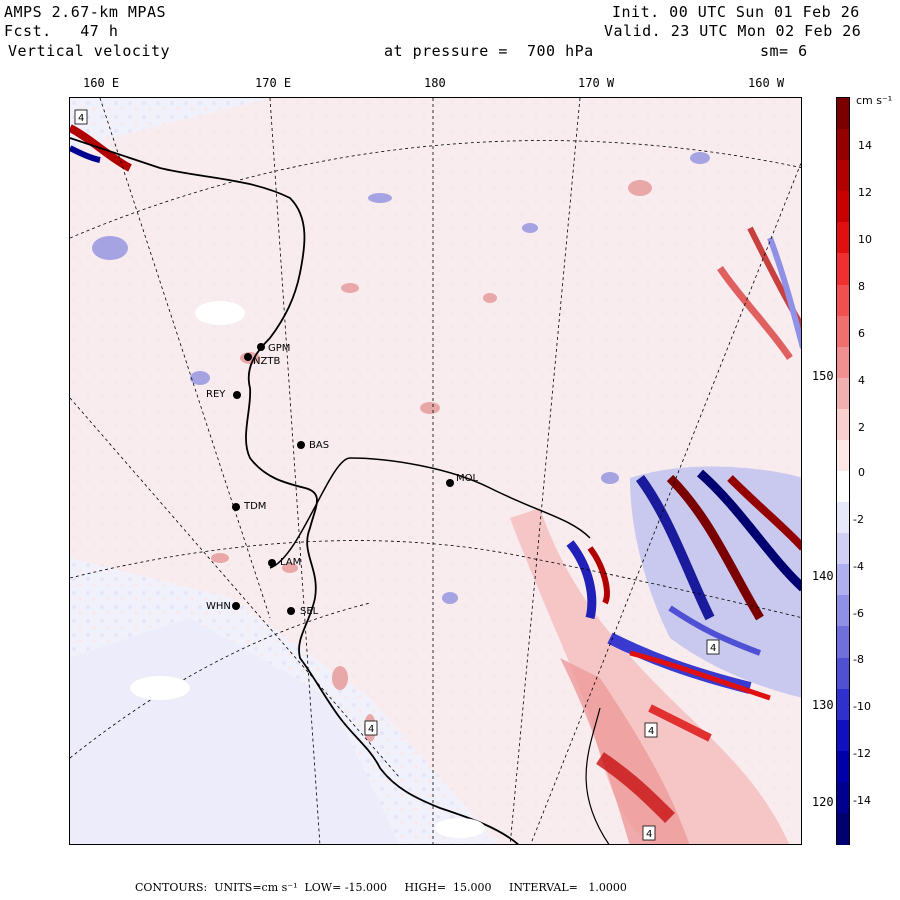 The height and width of the screenshot is (900, 900). What do you see at coordinates (861, 333) in the screenshot?
I see `colorbar-tick-label: 6` at bounding box center [861, 333].